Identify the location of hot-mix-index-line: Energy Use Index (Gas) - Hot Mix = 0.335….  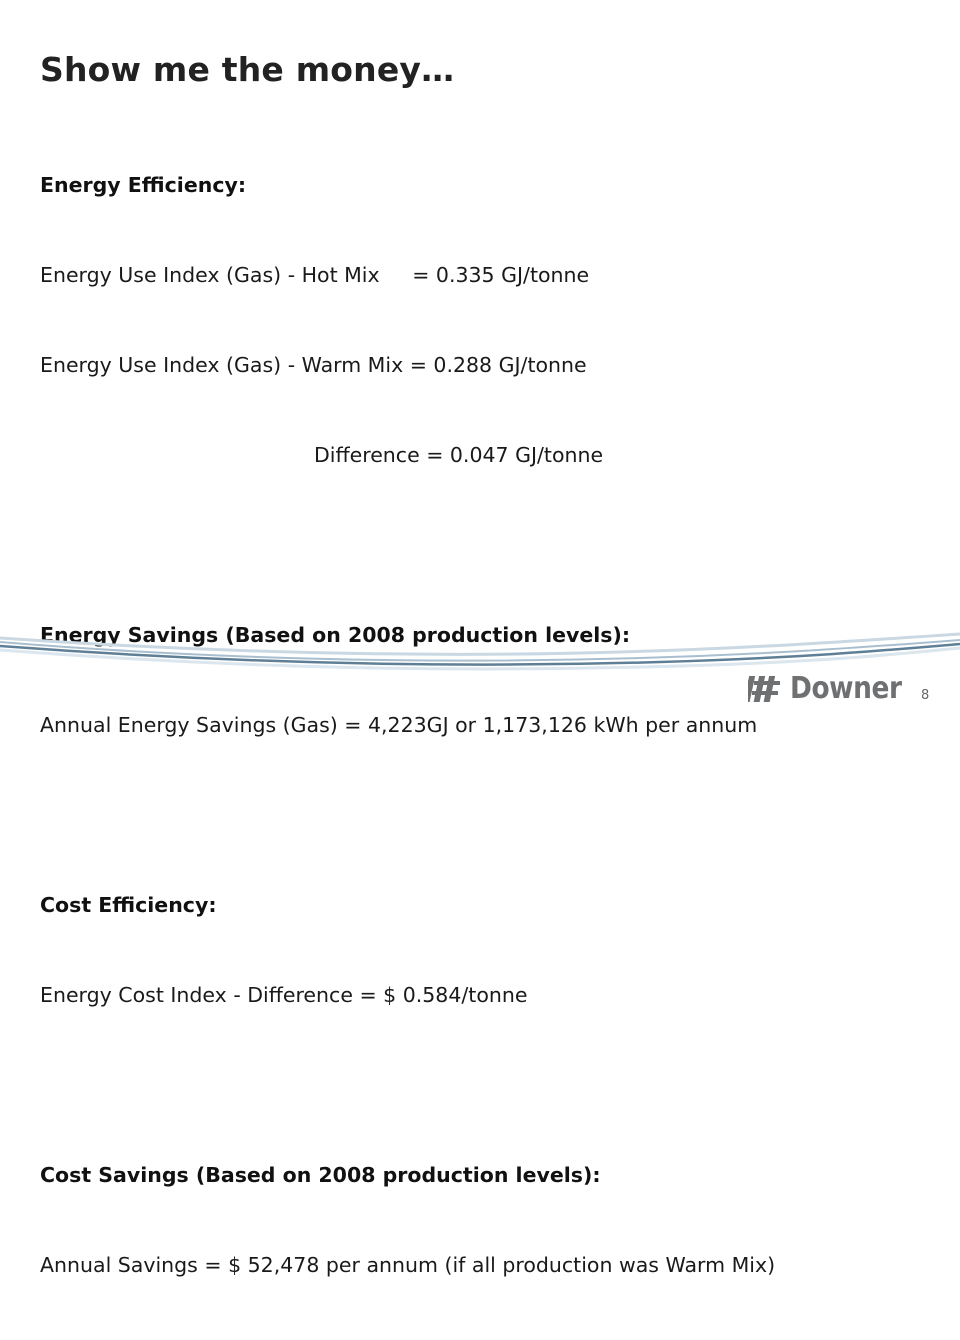
(315, 275).